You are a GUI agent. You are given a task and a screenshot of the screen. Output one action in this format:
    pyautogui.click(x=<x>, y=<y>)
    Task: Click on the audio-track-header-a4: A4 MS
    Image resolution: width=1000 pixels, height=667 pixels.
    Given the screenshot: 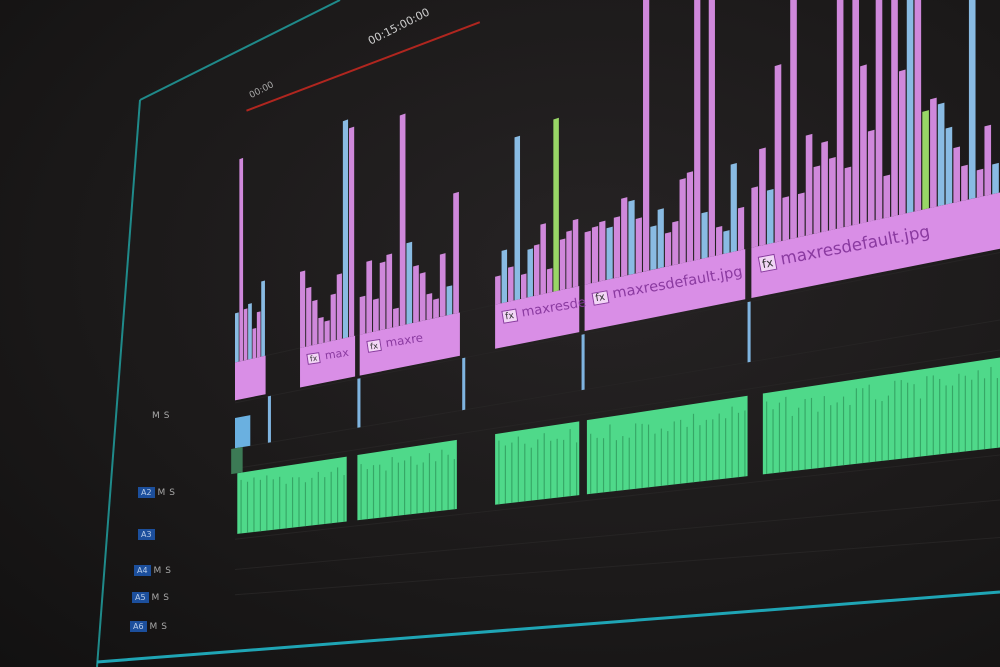 What is the action you would take?
    pyautogui.click(x=154, y=570)
    